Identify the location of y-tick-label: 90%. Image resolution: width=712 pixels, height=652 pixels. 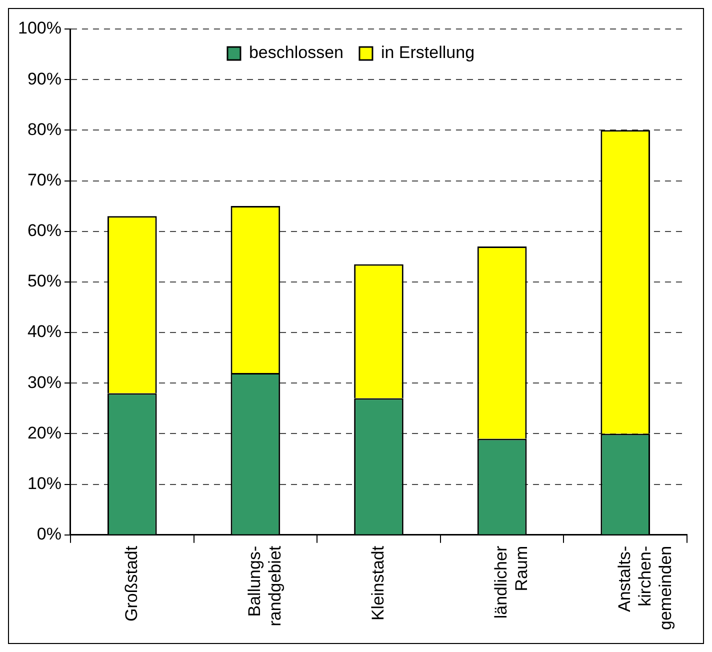
(44, 78).